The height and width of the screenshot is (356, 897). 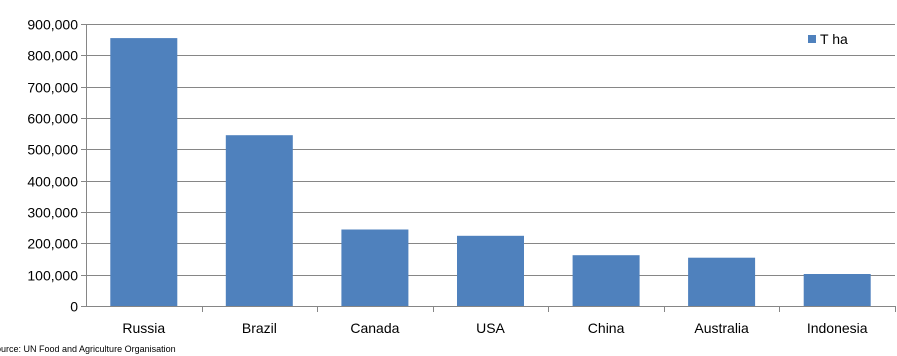 What do you see at coordinates (52, 244) in the screenshot?
I see `y-tick-label: 200,000` at bounding box center [52, 244].